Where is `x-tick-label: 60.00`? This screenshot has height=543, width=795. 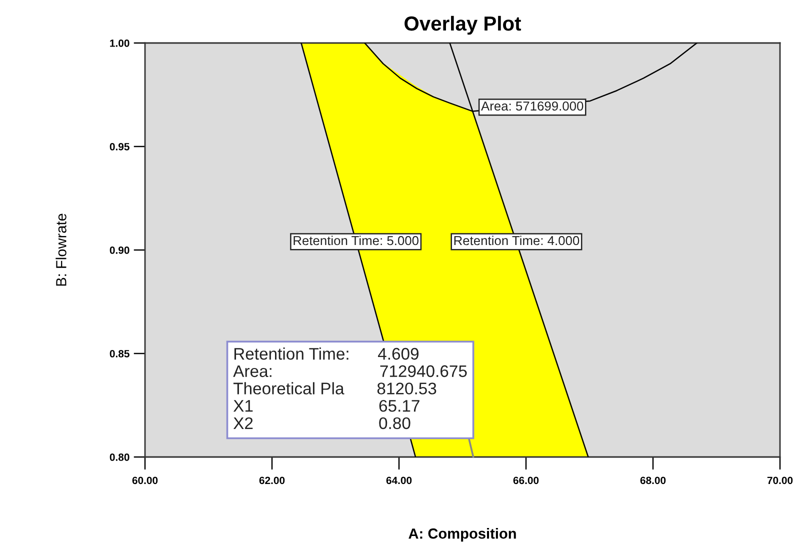
x-tick-label: 60.00 is located at coordinates (145, 480).